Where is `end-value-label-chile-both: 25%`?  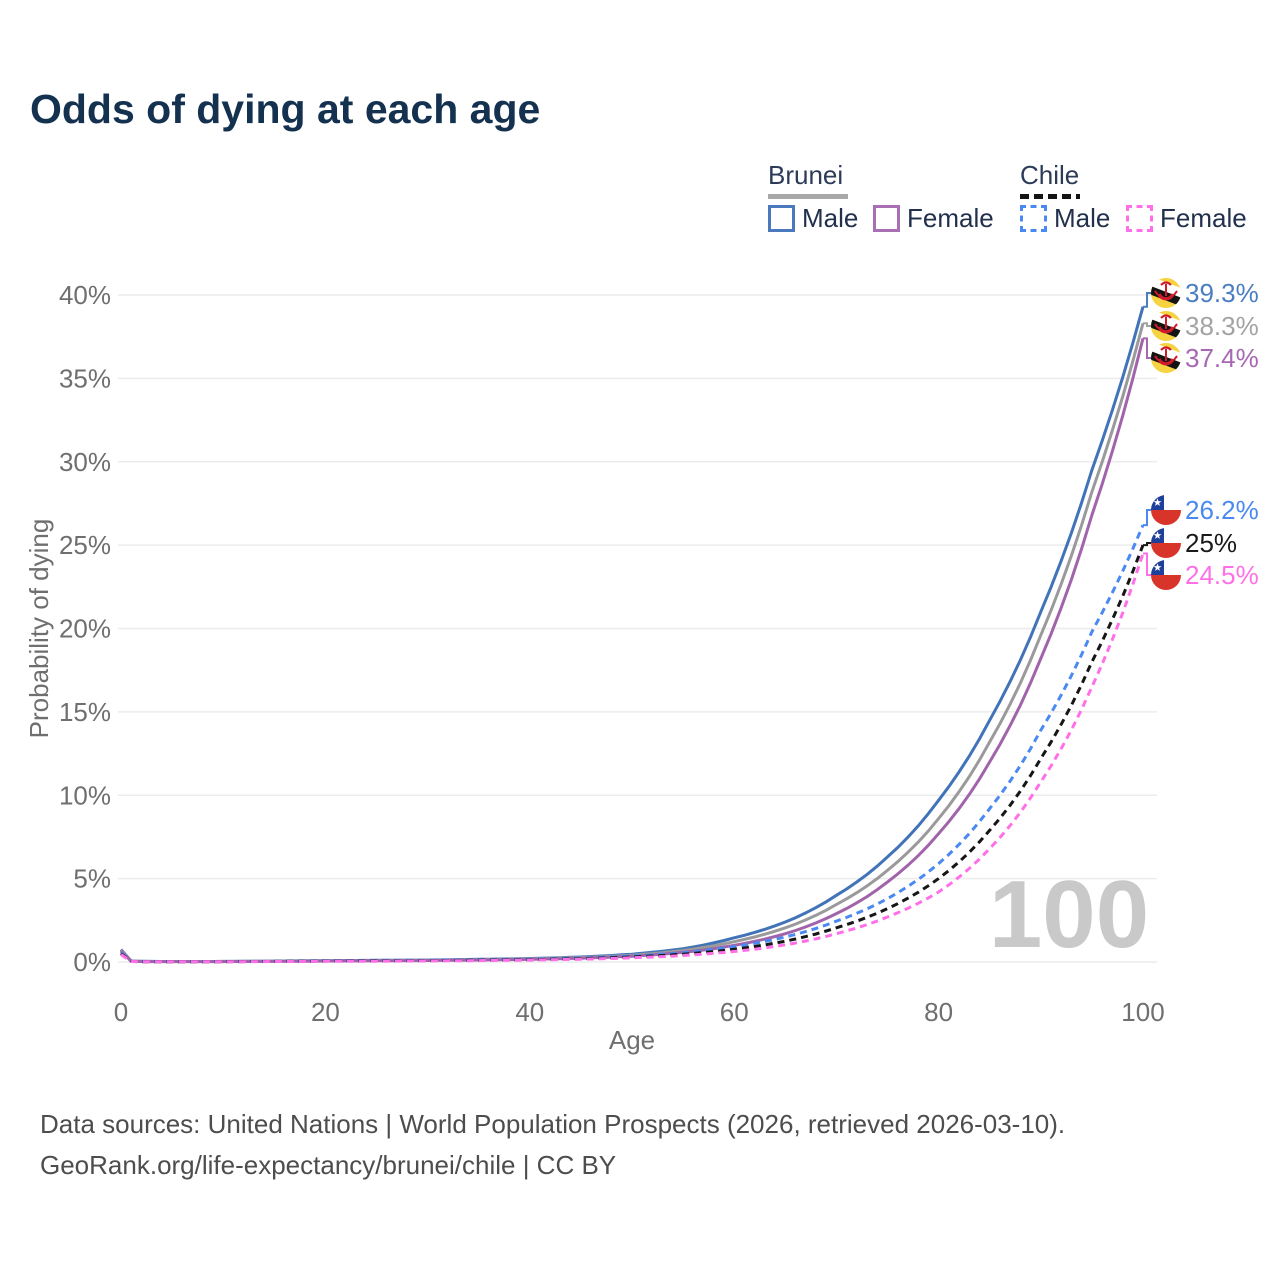
end-value-label-chile-both: 25% is located at coordinates (1211, 543).